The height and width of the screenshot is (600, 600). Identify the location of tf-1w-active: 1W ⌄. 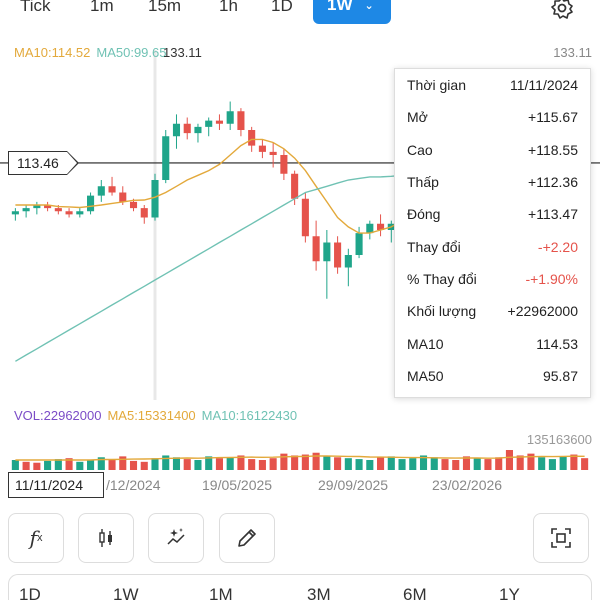
(352, 12).